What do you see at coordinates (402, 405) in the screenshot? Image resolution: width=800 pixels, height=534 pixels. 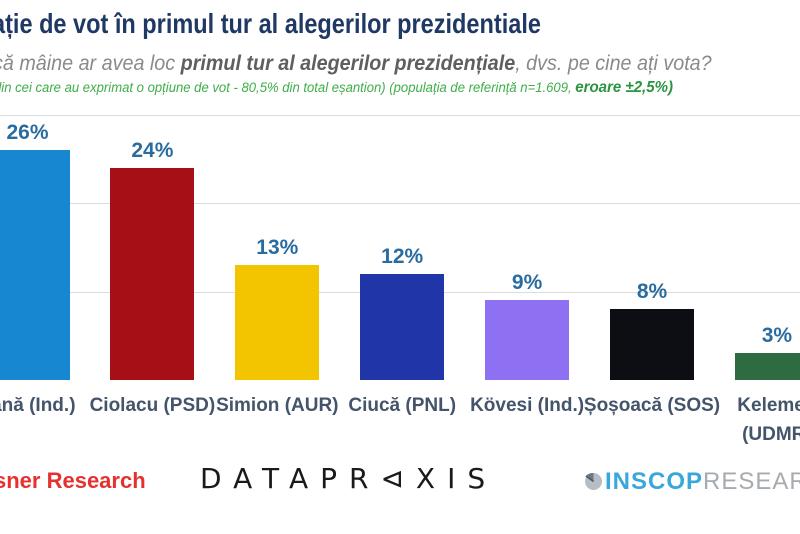 I see `bar-category-label: Ciucă (PNL)` at bounding box center [402, 405].